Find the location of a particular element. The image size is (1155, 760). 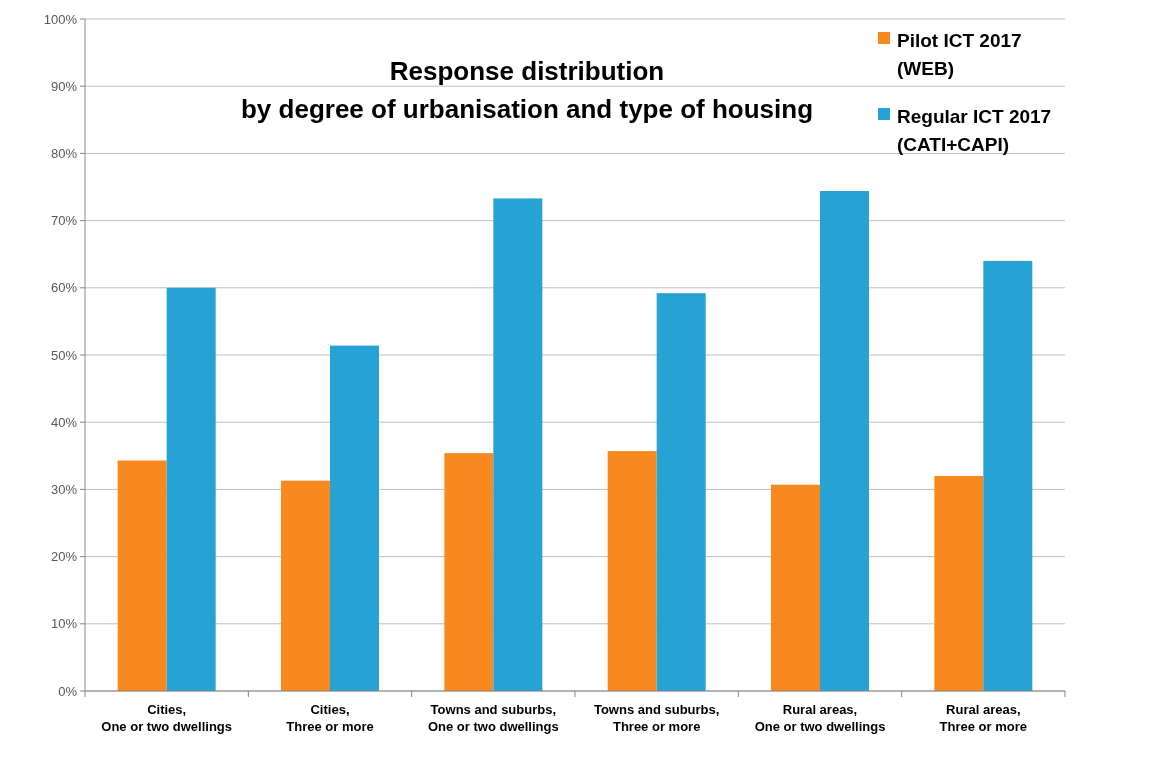

y-tick-label: 80% is located at coordinates (64, 153).